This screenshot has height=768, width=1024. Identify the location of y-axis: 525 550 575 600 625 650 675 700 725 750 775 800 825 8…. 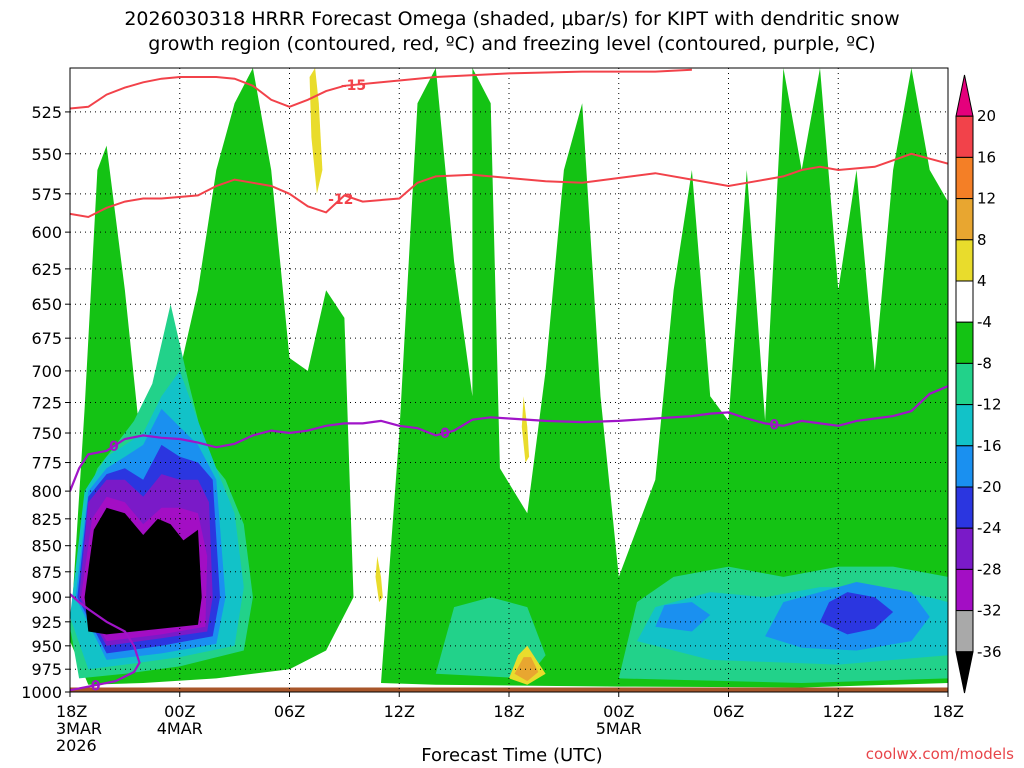
(45, 402).